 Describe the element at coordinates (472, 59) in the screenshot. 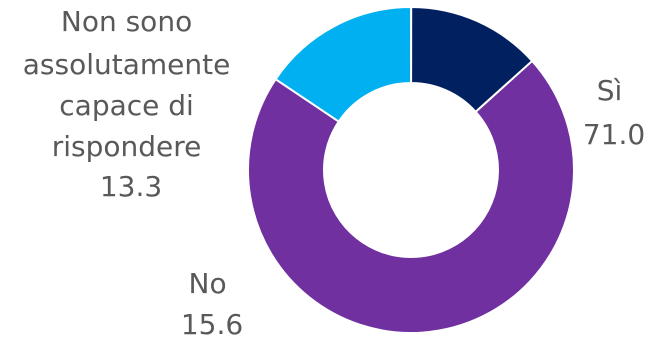

I see `slice-non-so` at that location.